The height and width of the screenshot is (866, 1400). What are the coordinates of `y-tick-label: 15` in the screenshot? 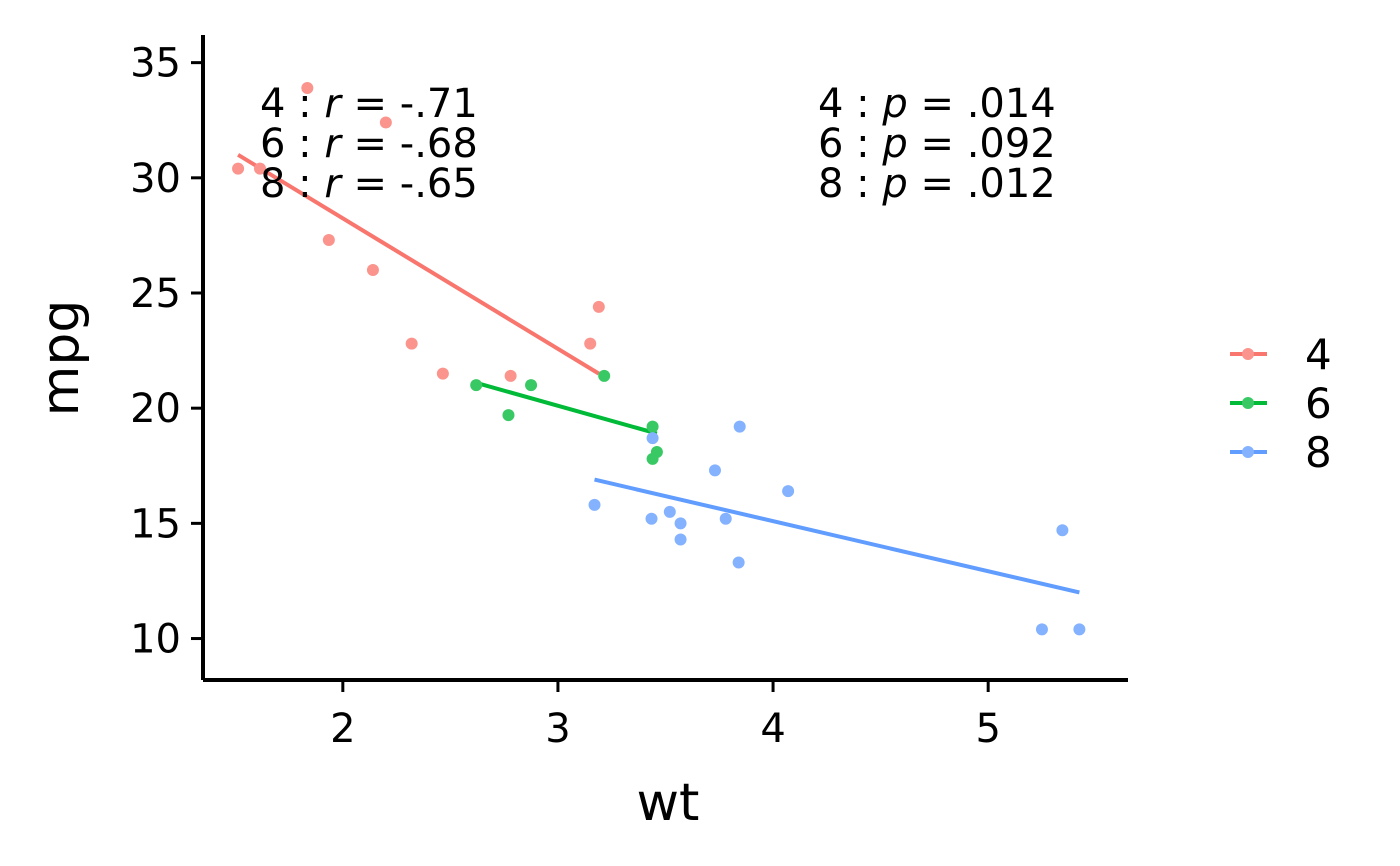 It's located at (155, 524).